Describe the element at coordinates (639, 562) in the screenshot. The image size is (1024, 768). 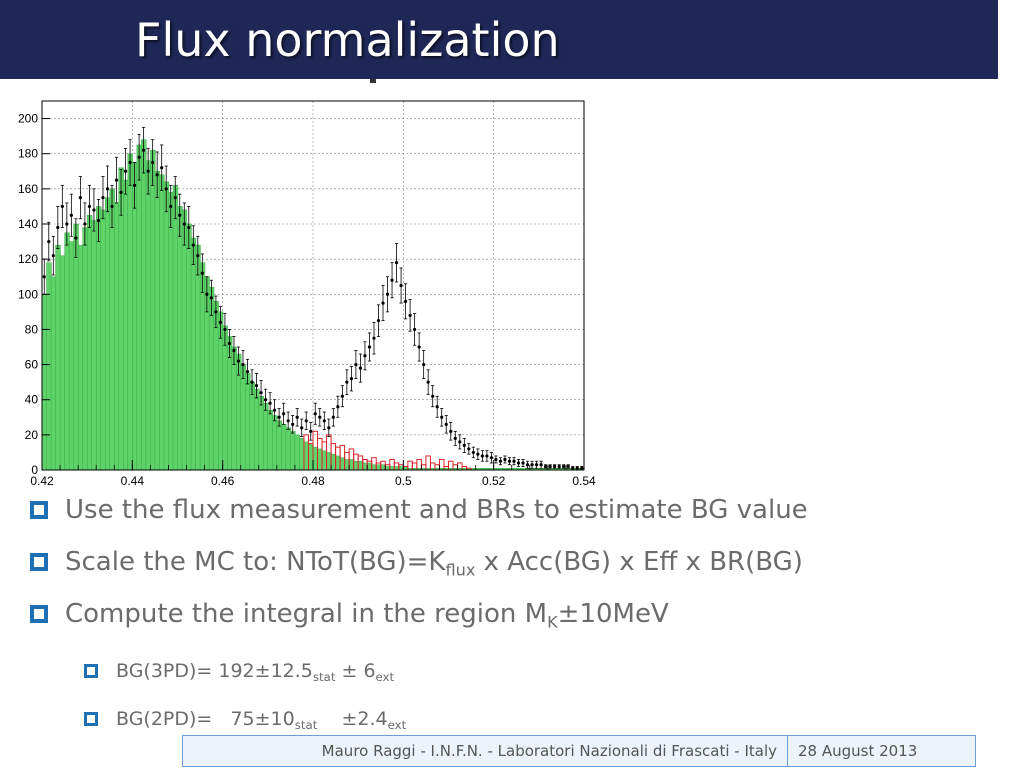
I see `bullet-text-part: x Acc(BG) x Eff x BR(BG)` at that location.